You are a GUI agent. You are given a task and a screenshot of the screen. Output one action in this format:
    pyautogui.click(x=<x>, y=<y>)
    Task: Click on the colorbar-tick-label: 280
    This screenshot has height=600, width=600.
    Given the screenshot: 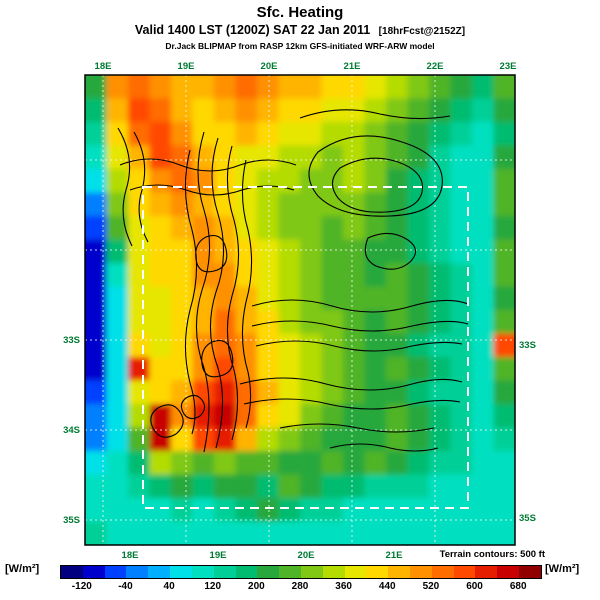 What is the action you would take?
    pyautogui.click(x=300, y=586)
    